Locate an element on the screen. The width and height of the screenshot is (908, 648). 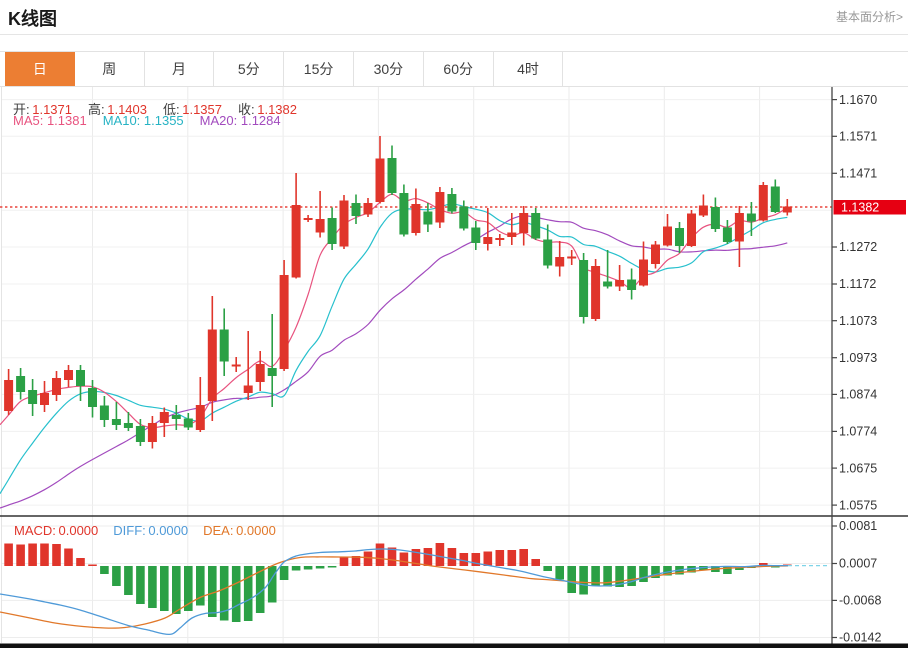
svg-text: 1.1272 is located at coordinates (858, 247).